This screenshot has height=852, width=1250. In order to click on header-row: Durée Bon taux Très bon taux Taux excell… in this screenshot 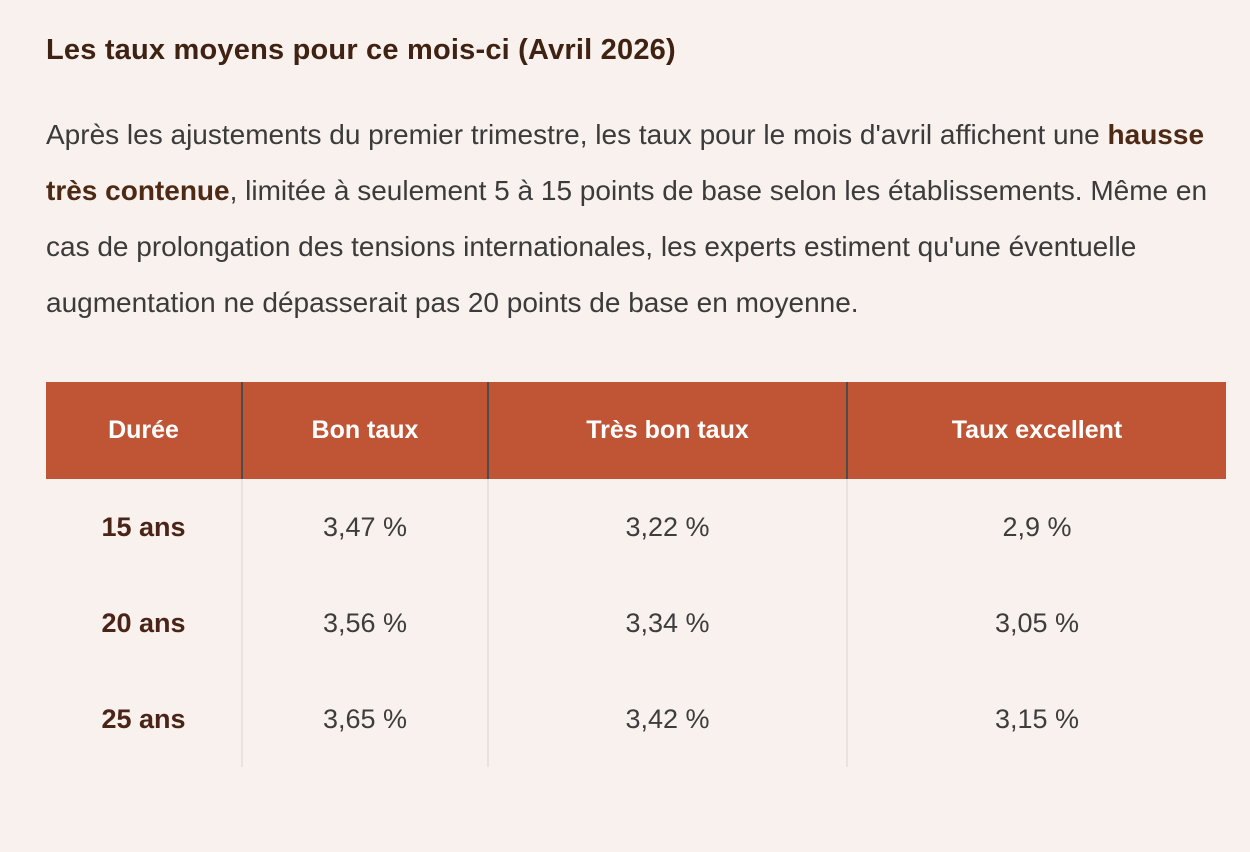, I will do `click(636, 430)`.